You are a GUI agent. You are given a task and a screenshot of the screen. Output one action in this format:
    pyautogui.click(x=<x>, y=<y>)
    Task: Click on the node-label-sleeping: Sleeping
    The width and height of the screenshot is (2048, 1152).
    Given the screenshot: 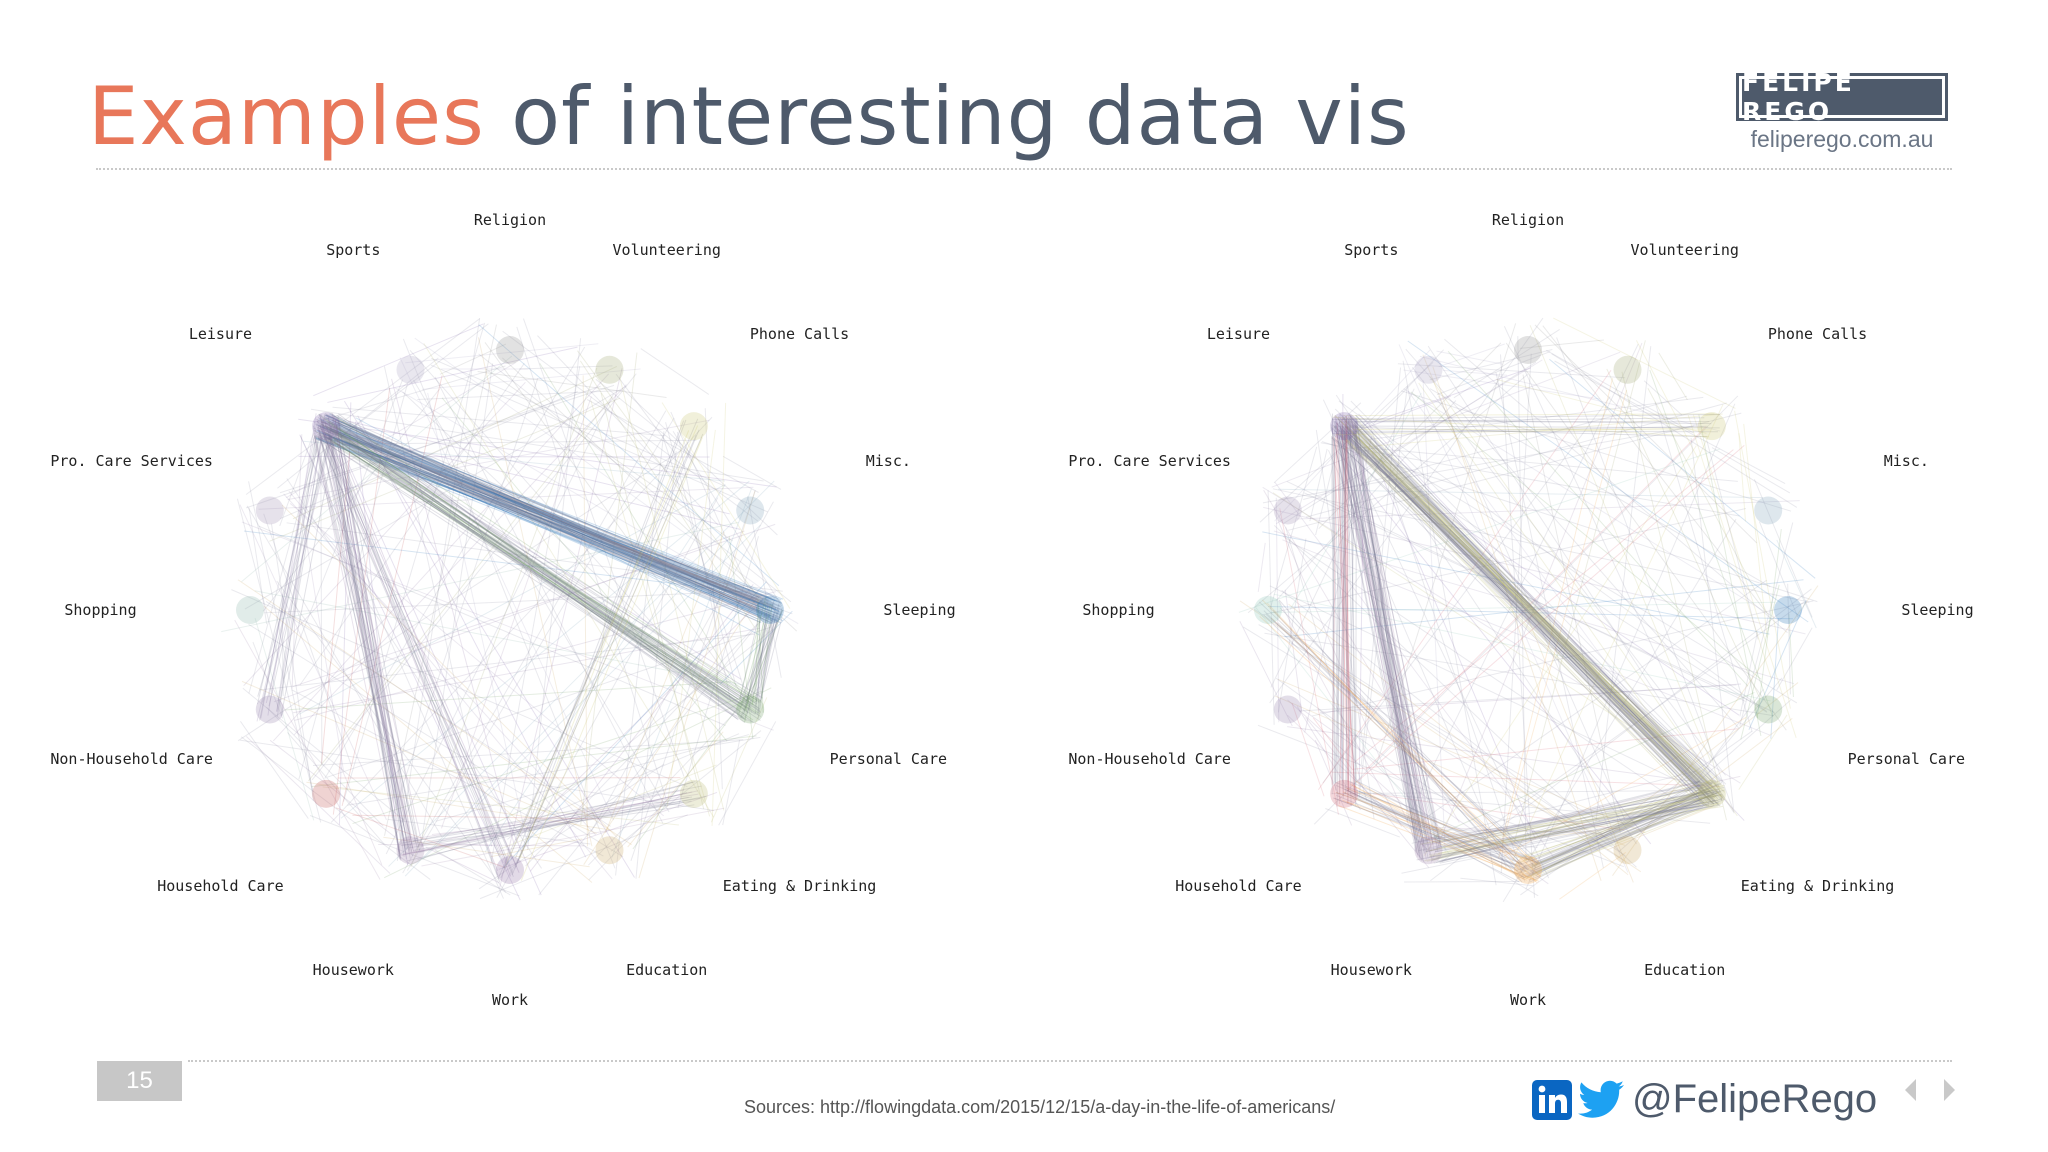 What is the action you would take?
    pyautogui.click(x=919, y=610)
    